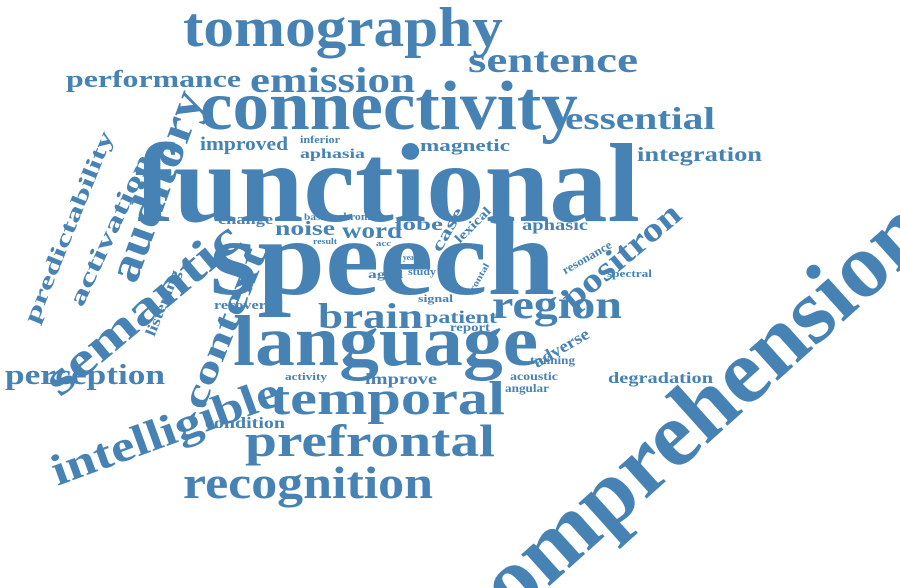  What do you see at coordinates (387, 184) in the screenshot?
I see `word-functional: functional` at bounding box center [387, 184].